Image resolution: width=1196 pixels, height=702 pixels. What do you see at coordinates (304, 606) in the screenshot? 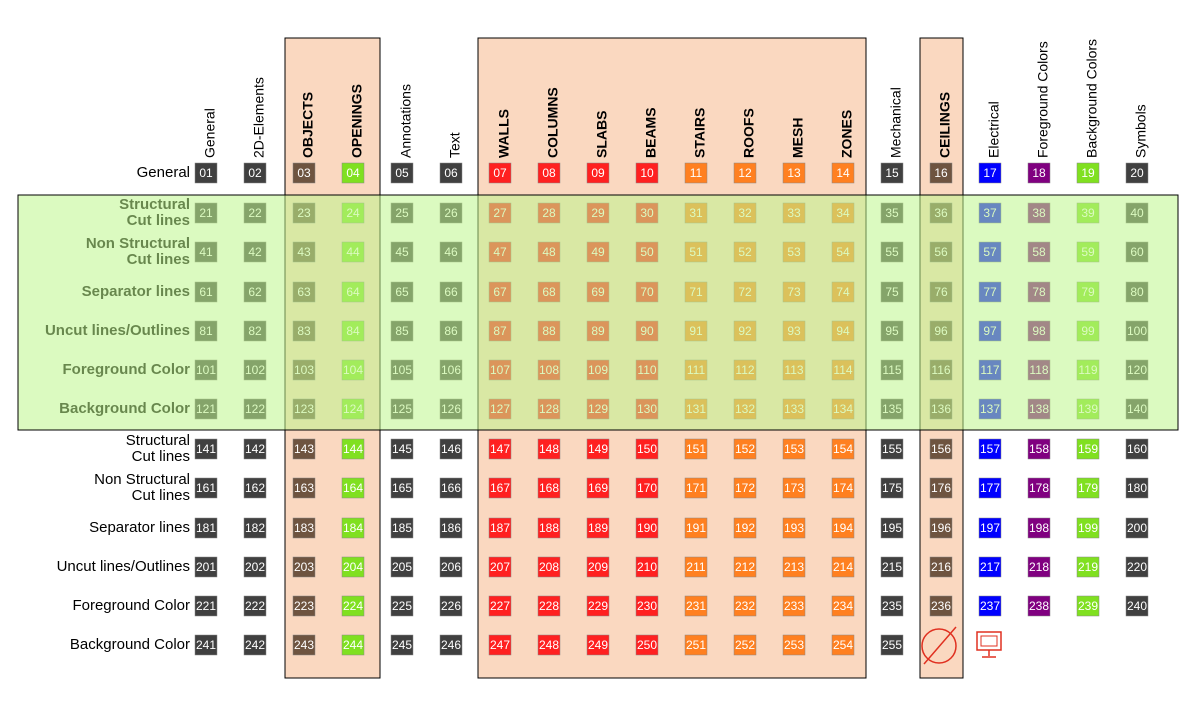
I see `swatch: 223` at bounding box center [304, 606].